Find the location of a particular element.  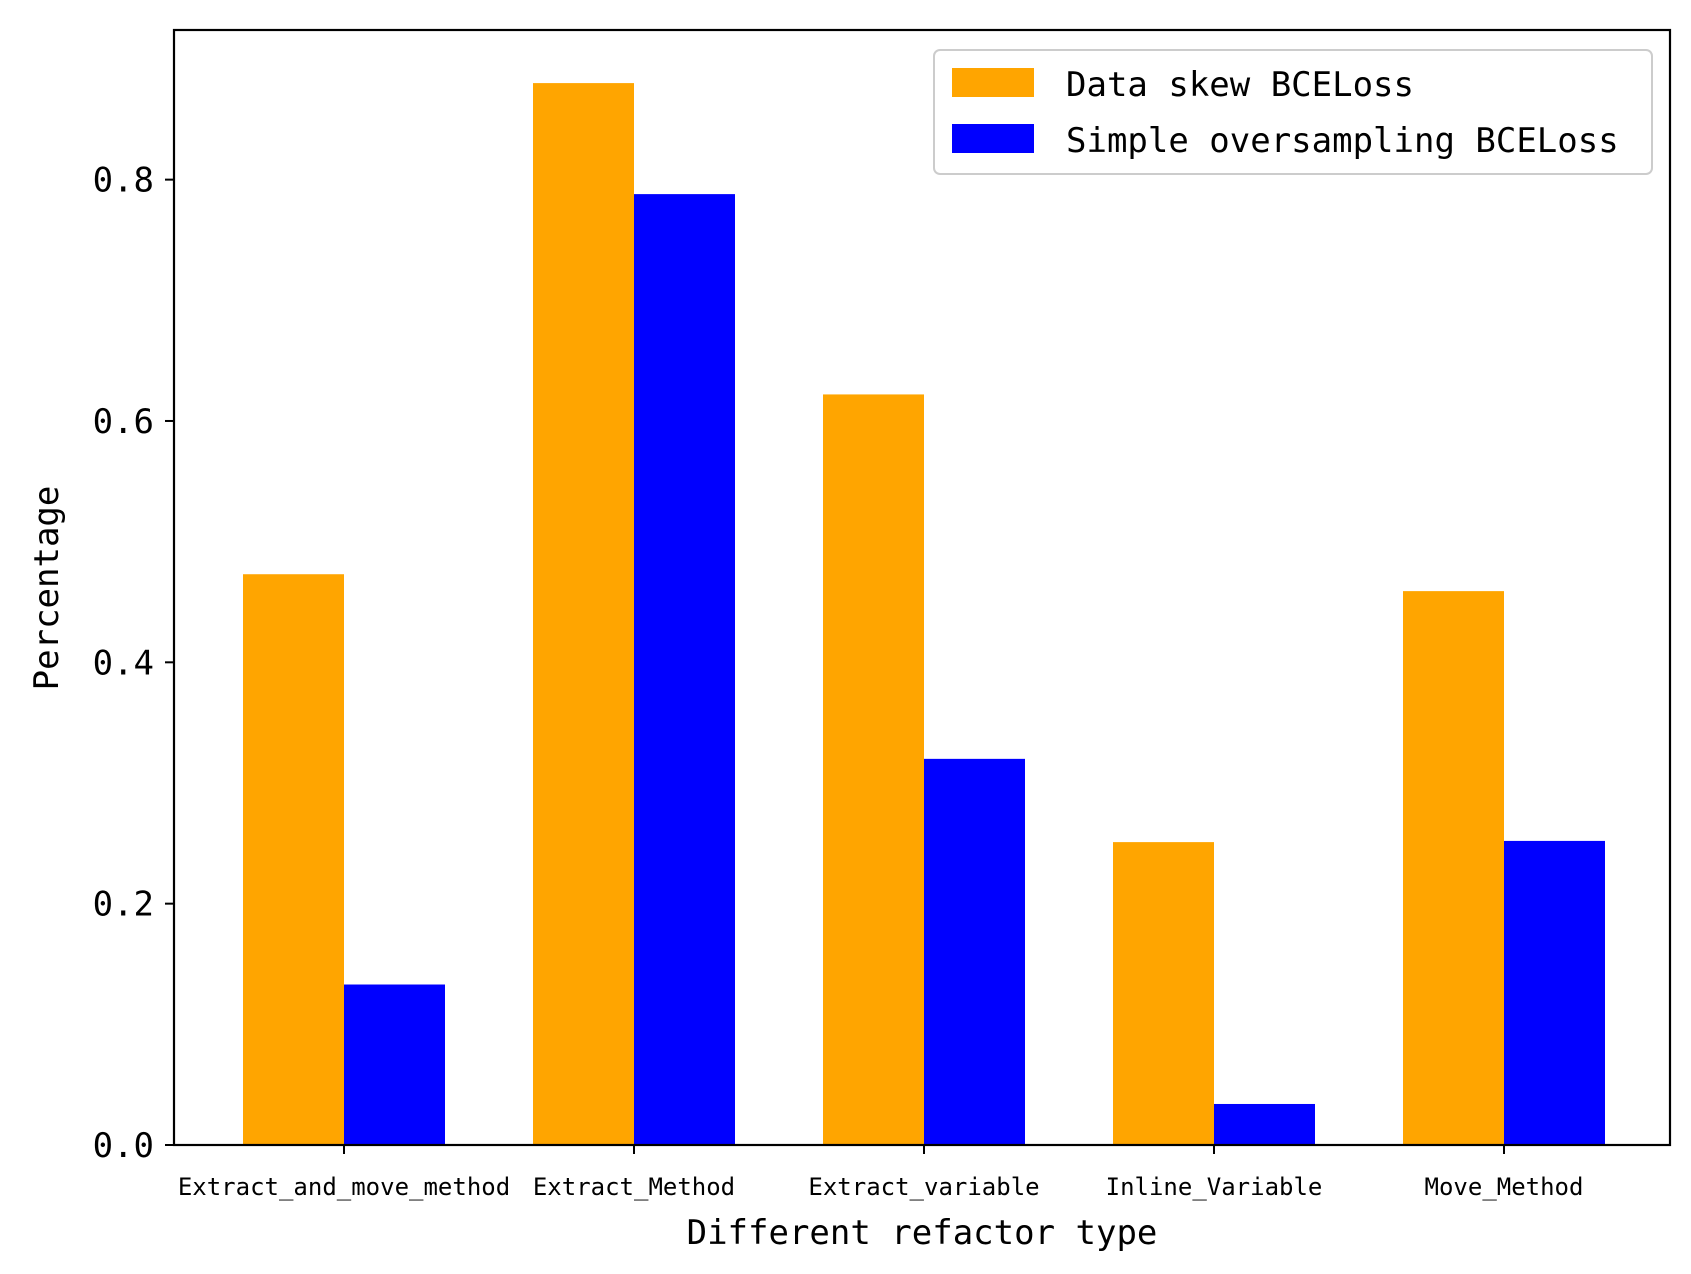

bar-data-skew-extract-method is located at coordinates (583, 614).